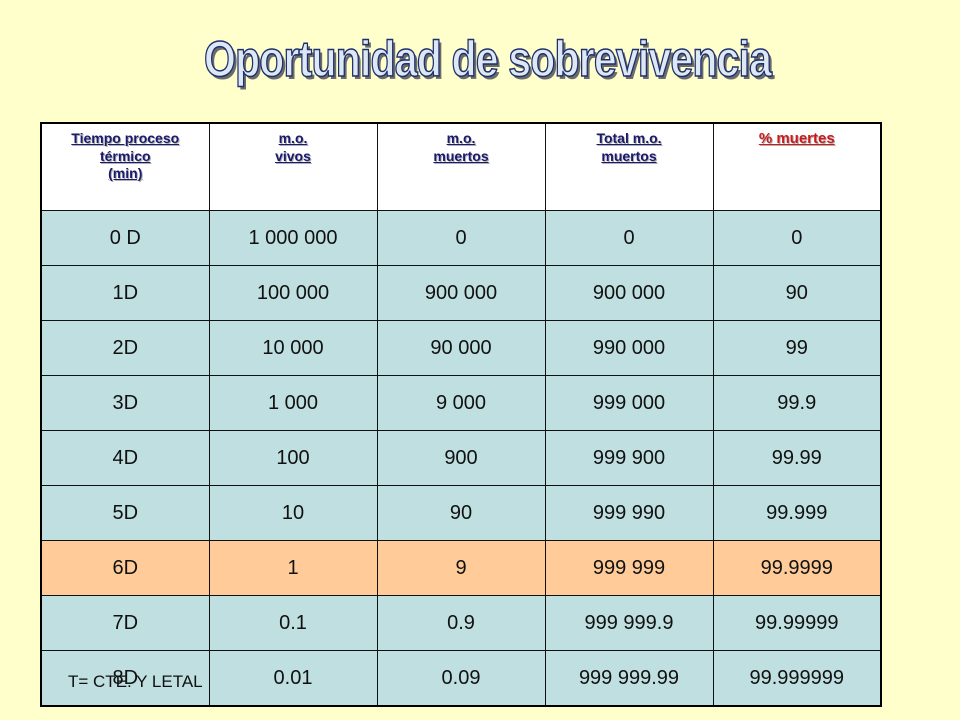  What do you see at coordinates (797, 513) in the screenshot?
I see `cell-pct-muertes: 99.999` at bounding box center [797, 513].